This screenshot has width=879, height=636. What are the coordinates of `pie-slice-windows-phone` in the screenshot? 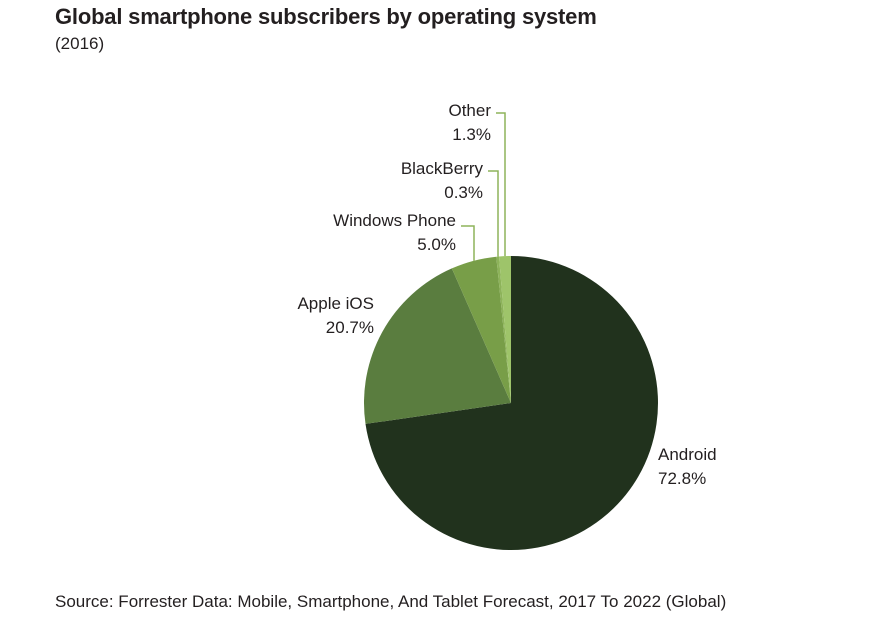 It's located at (481, 329).